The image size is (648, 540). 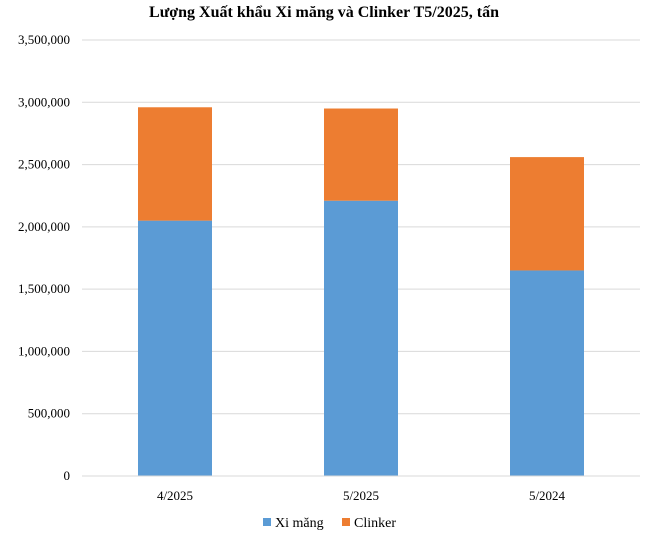 I want to click on legend-label: Clinker, so click(x=375, y=523).